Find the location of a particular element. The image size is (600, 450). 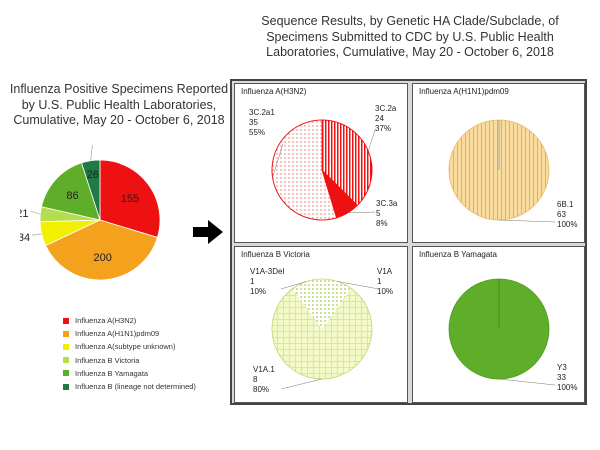

legend-item-influenza-b-victoria: Influenza B Victoria is located at coordinates (150, 360).